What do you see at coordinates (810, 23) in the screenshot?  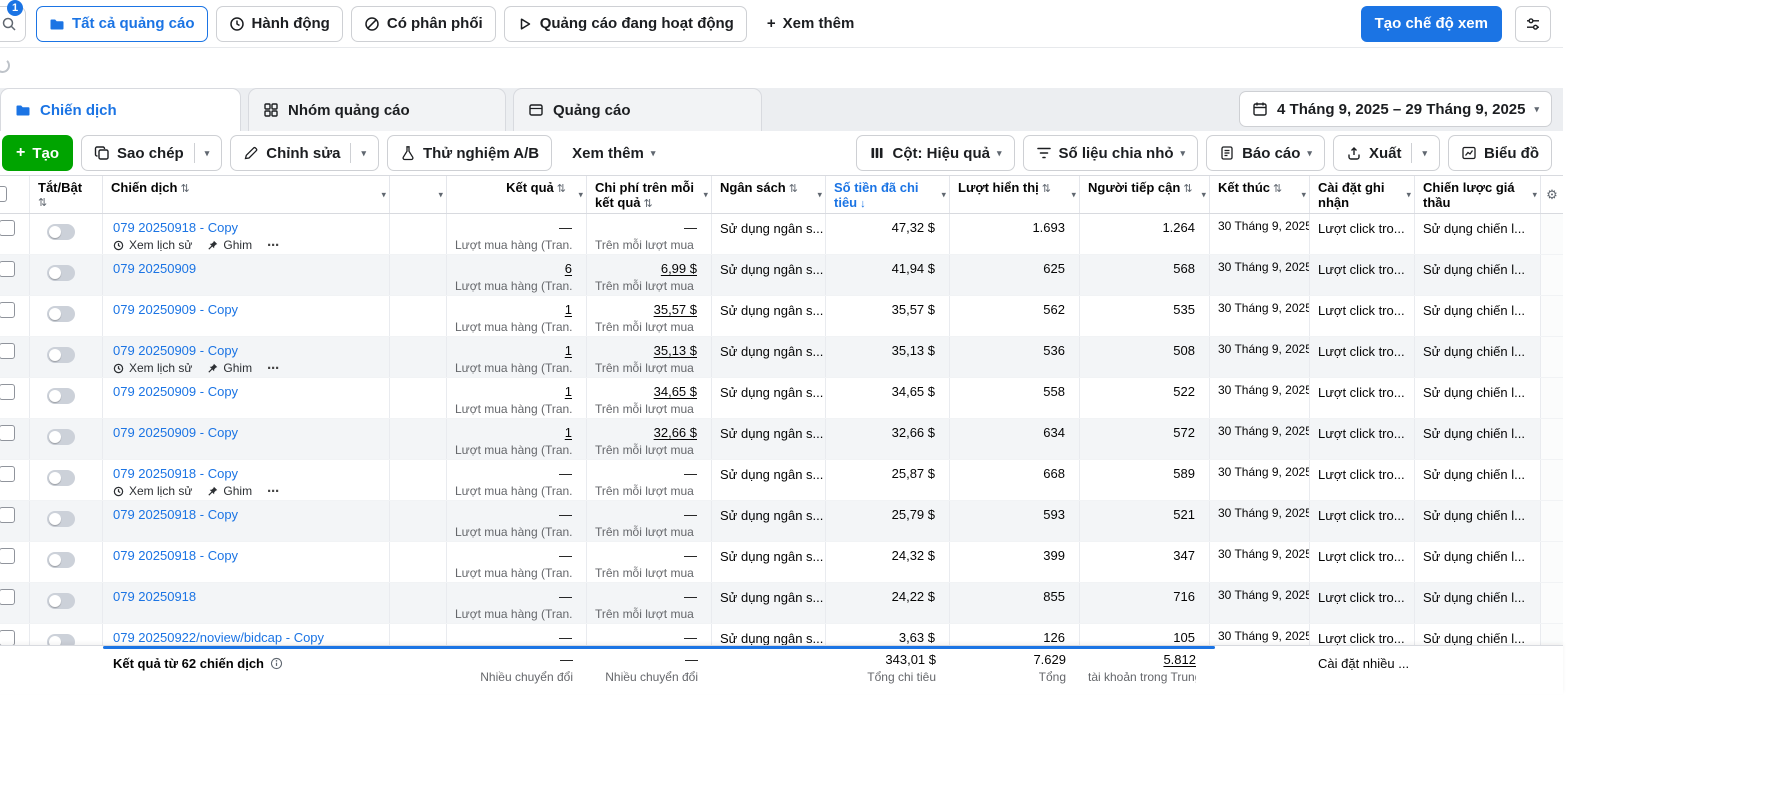 I see `filter-see-more-button: + Xem thêm` at bounding box center [810, 23].